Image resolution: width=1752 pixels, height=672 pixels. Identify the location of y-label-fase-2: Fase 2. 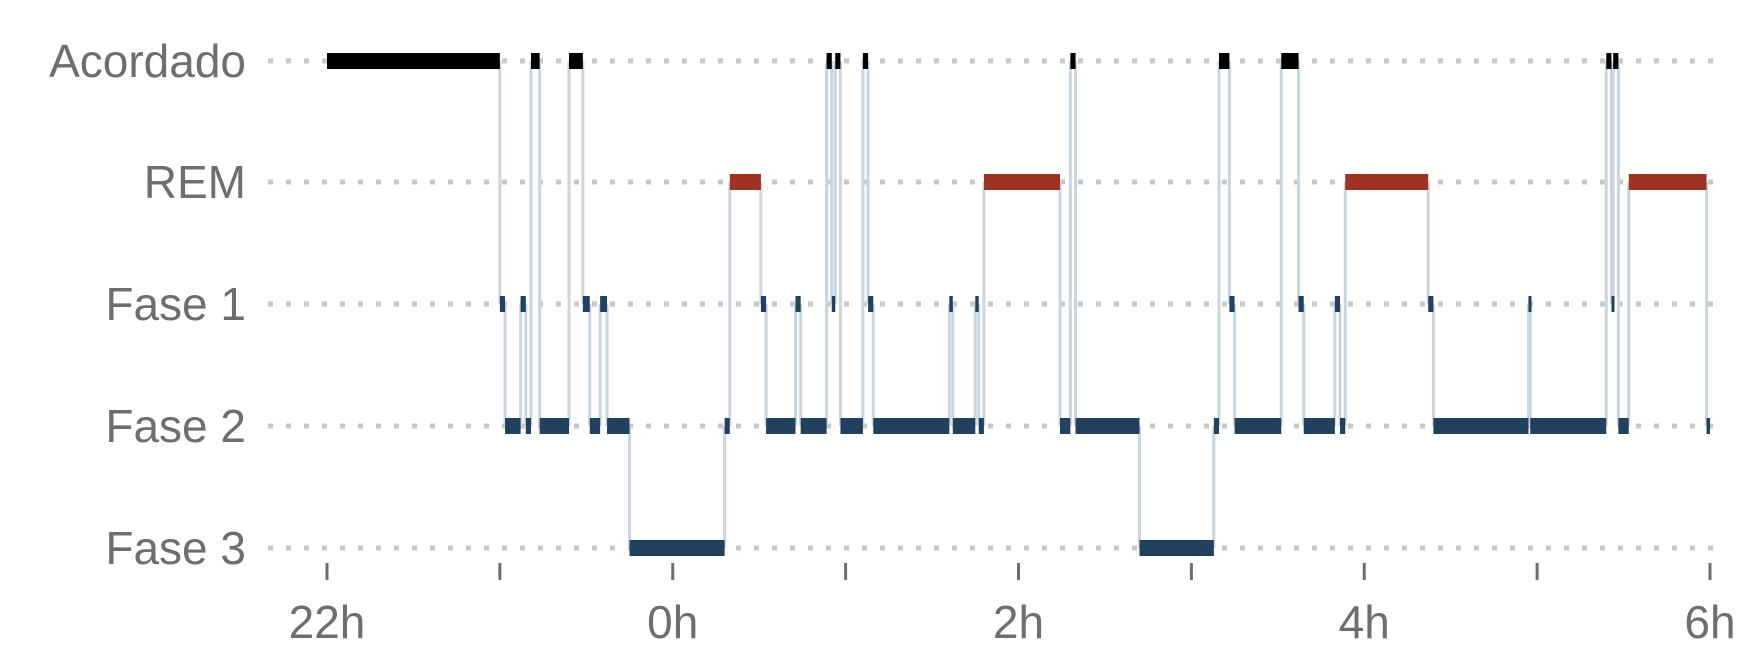
(175, 426).